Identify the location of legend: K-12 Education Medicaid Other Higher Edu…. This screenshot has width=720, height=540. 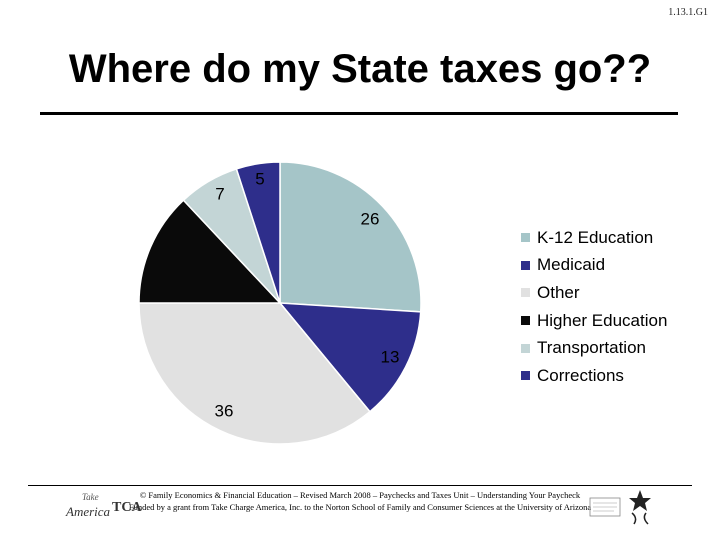
(594, 307).